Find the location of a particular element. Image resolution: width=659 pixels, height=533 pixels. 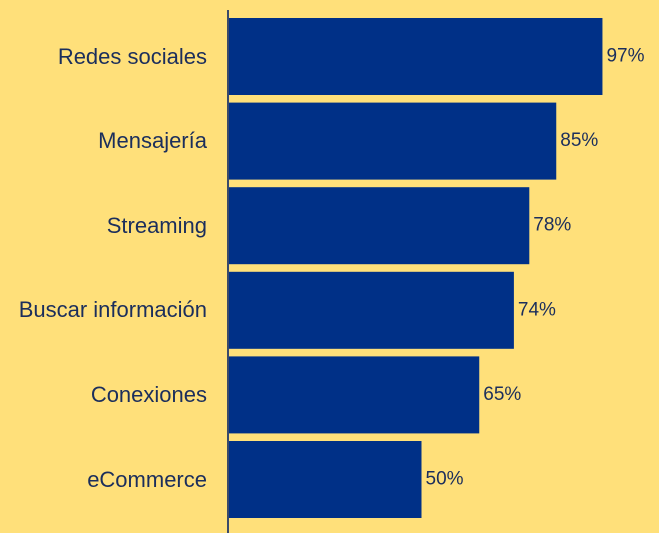

value-label: 74% is located at coordinates (537, 309).